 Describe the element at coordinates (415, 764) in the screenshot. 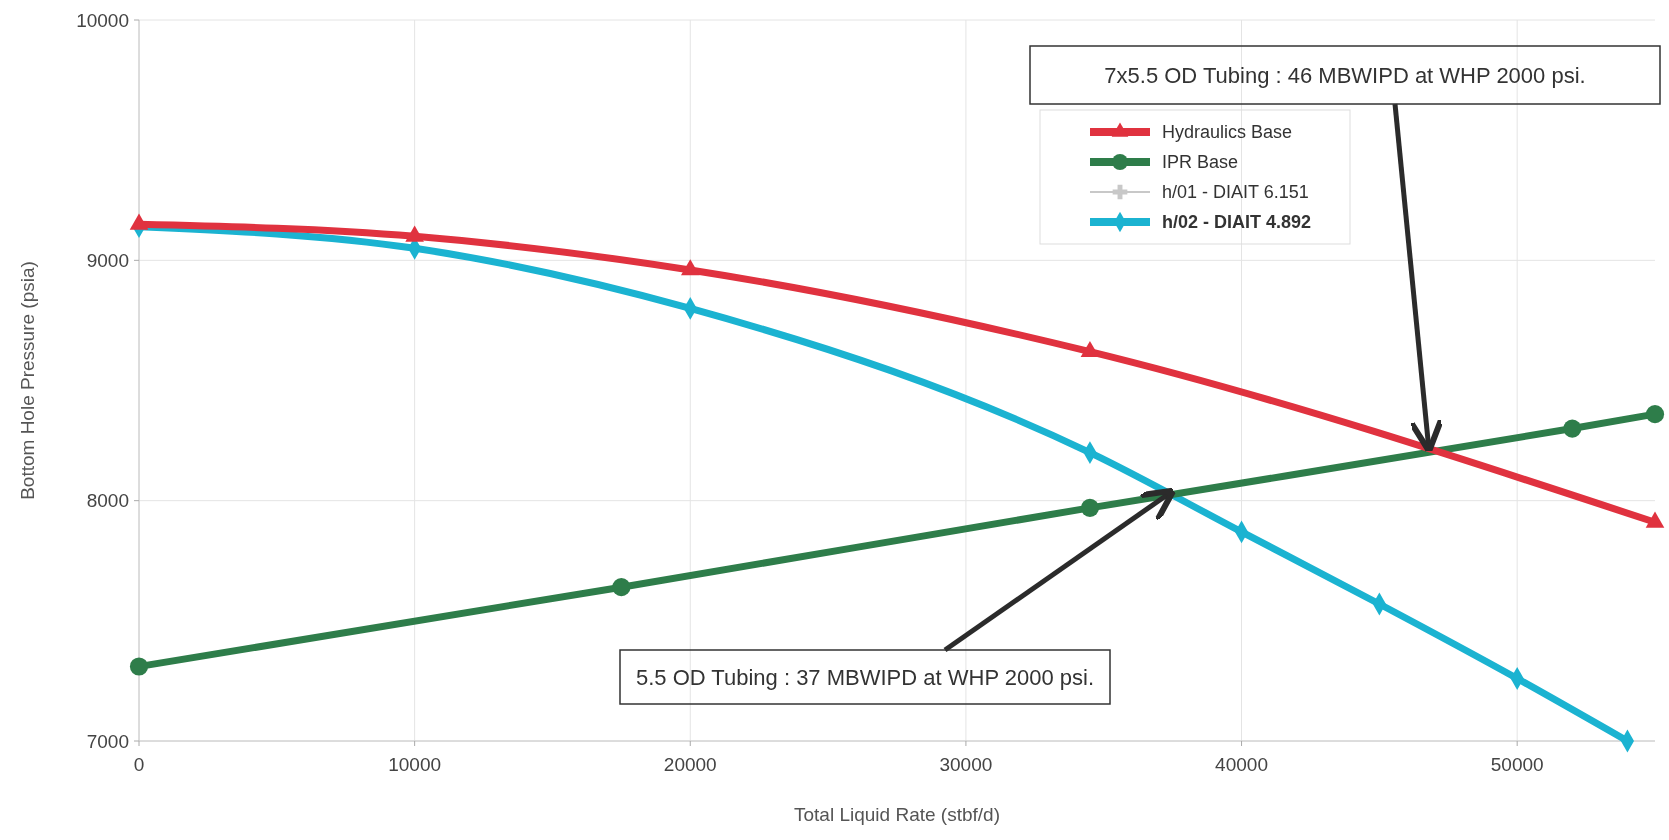

I see `x-tick-label: 10000` at that location.